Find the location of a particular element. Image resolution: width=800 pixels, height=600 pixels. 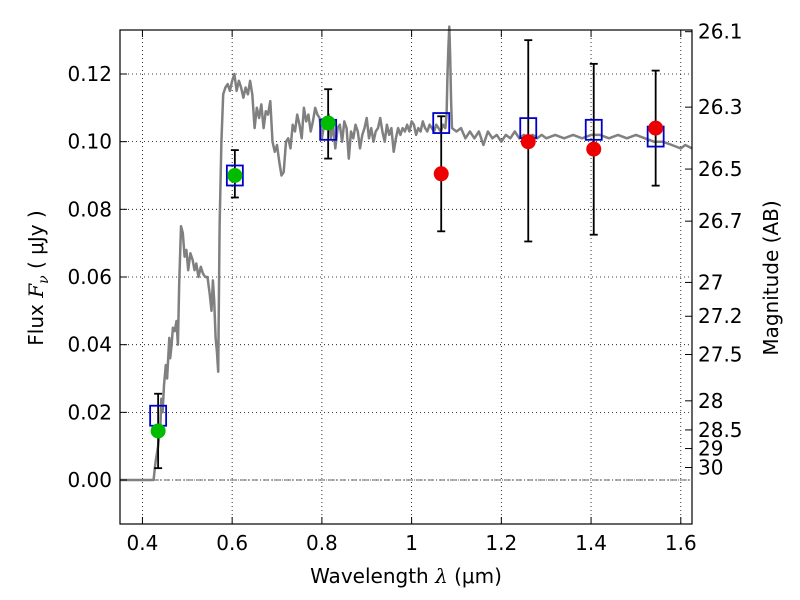

y-tick-label: 0.00 is located at coordinates (89, 480).